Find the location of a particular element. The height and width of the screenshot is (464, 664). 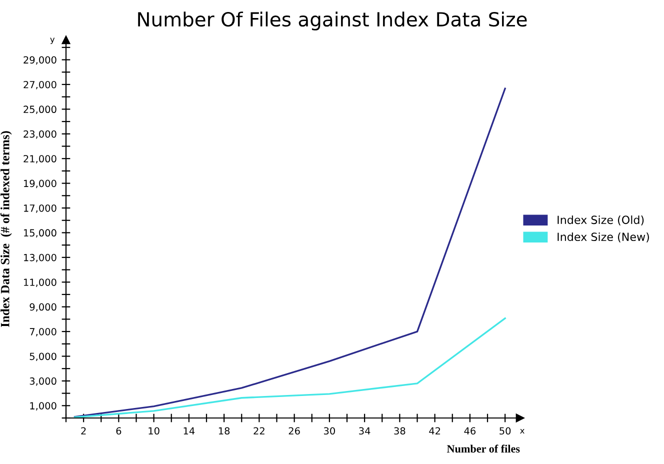

y-tick-label: 21,000 is located at coordinates (40, 159).